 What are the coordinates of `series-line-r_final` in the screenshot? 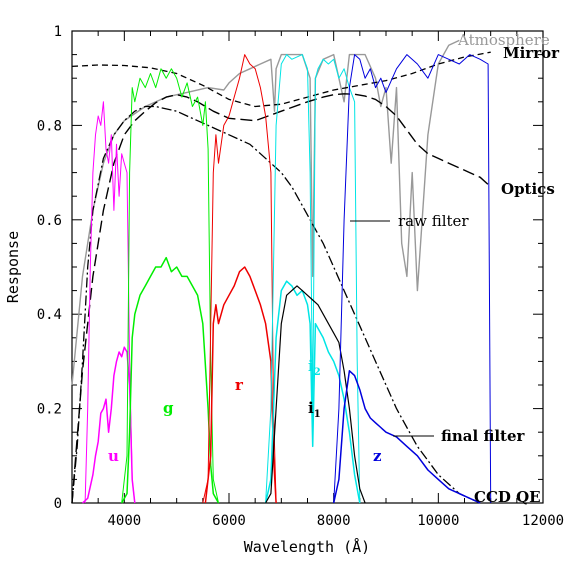 It's located at (240, 385).